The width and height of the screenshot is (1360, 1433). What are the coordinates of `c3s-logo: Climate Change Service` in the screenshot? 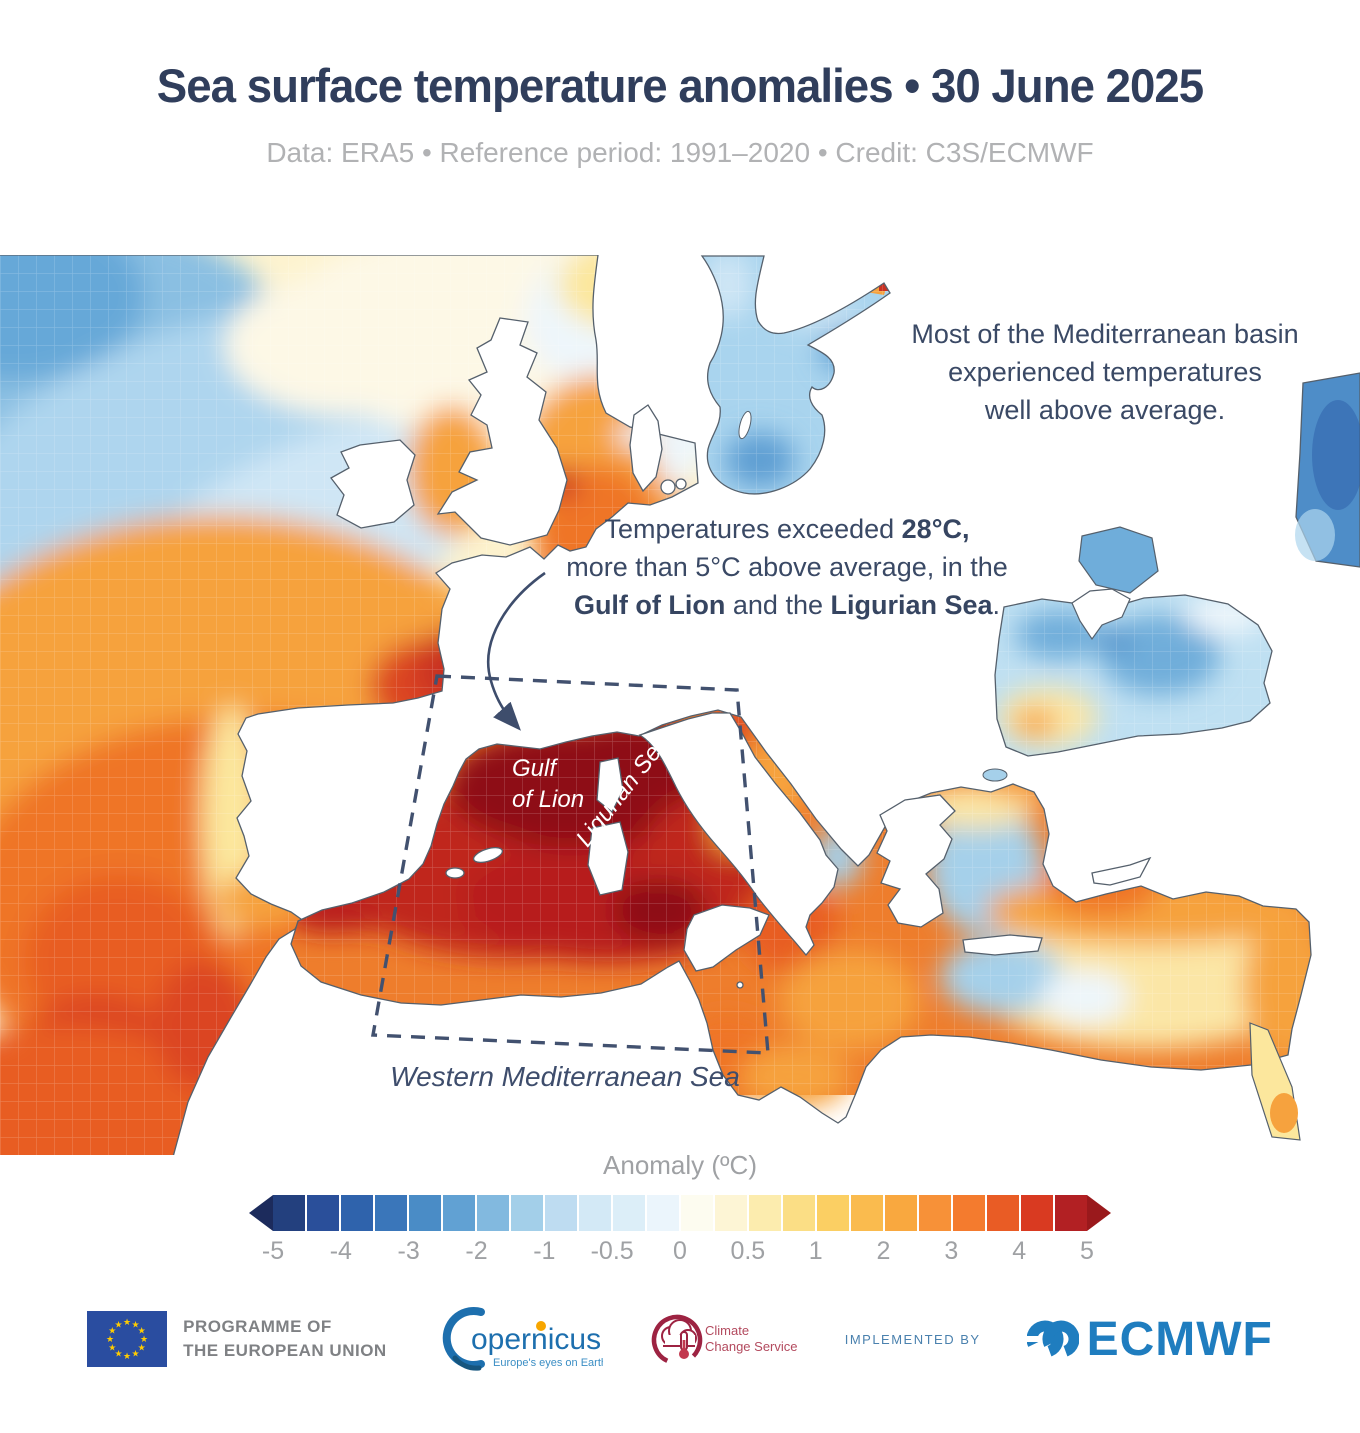 It's located at (724, 1339).